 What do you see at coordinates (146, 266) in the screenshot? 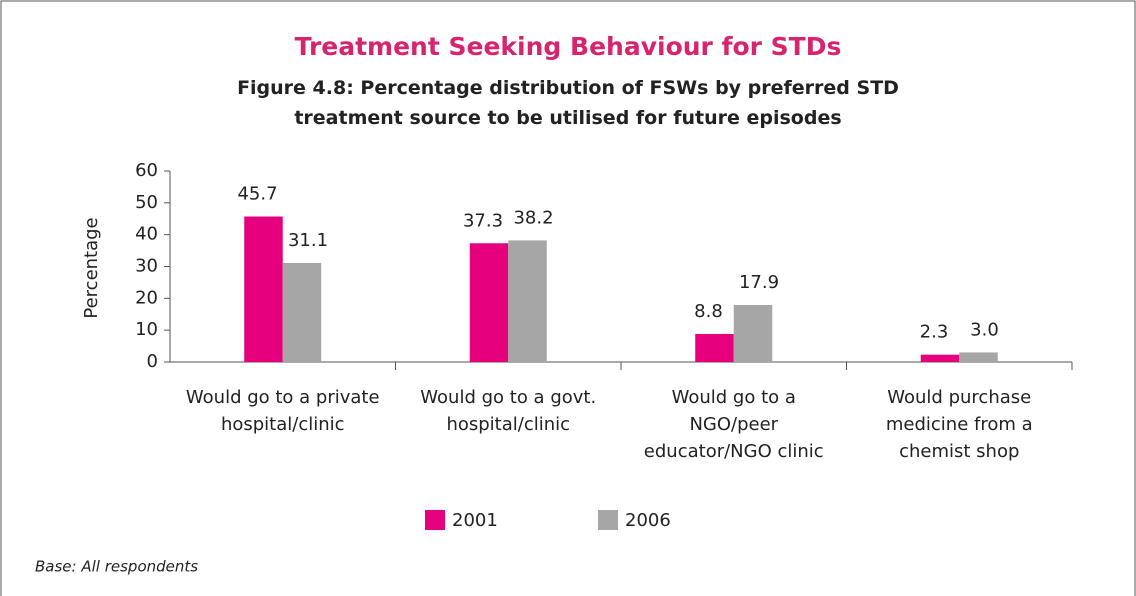
I see `y-tick-label: 30` at bounding box center [146, 266].